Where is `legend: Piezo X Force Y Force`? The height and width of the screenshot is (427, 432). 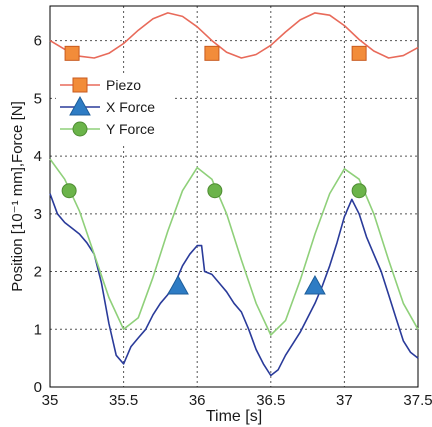 legend: Piezo X Force Y Force is located at coordinates (115, 108).